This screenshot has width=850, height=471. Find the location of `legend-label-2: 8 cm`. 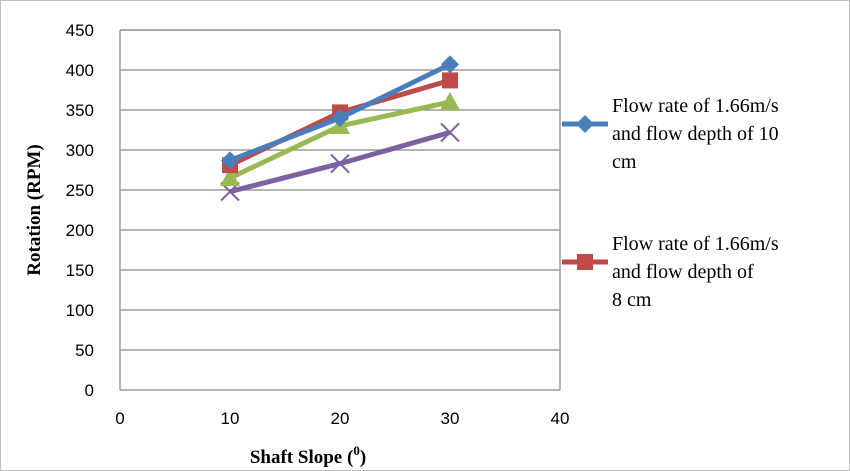

legend-label-2: 8 cm is located at coordinates (632, 300).